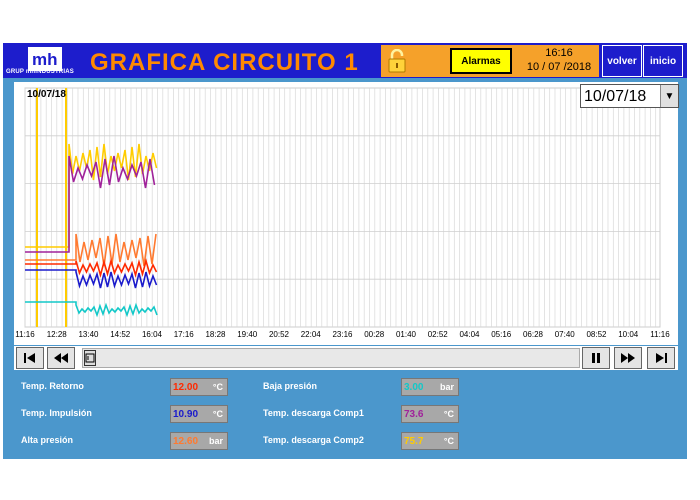  Describe the element at coordinates (397, 60) in the screenshot. I see `lock-icon` at that location.